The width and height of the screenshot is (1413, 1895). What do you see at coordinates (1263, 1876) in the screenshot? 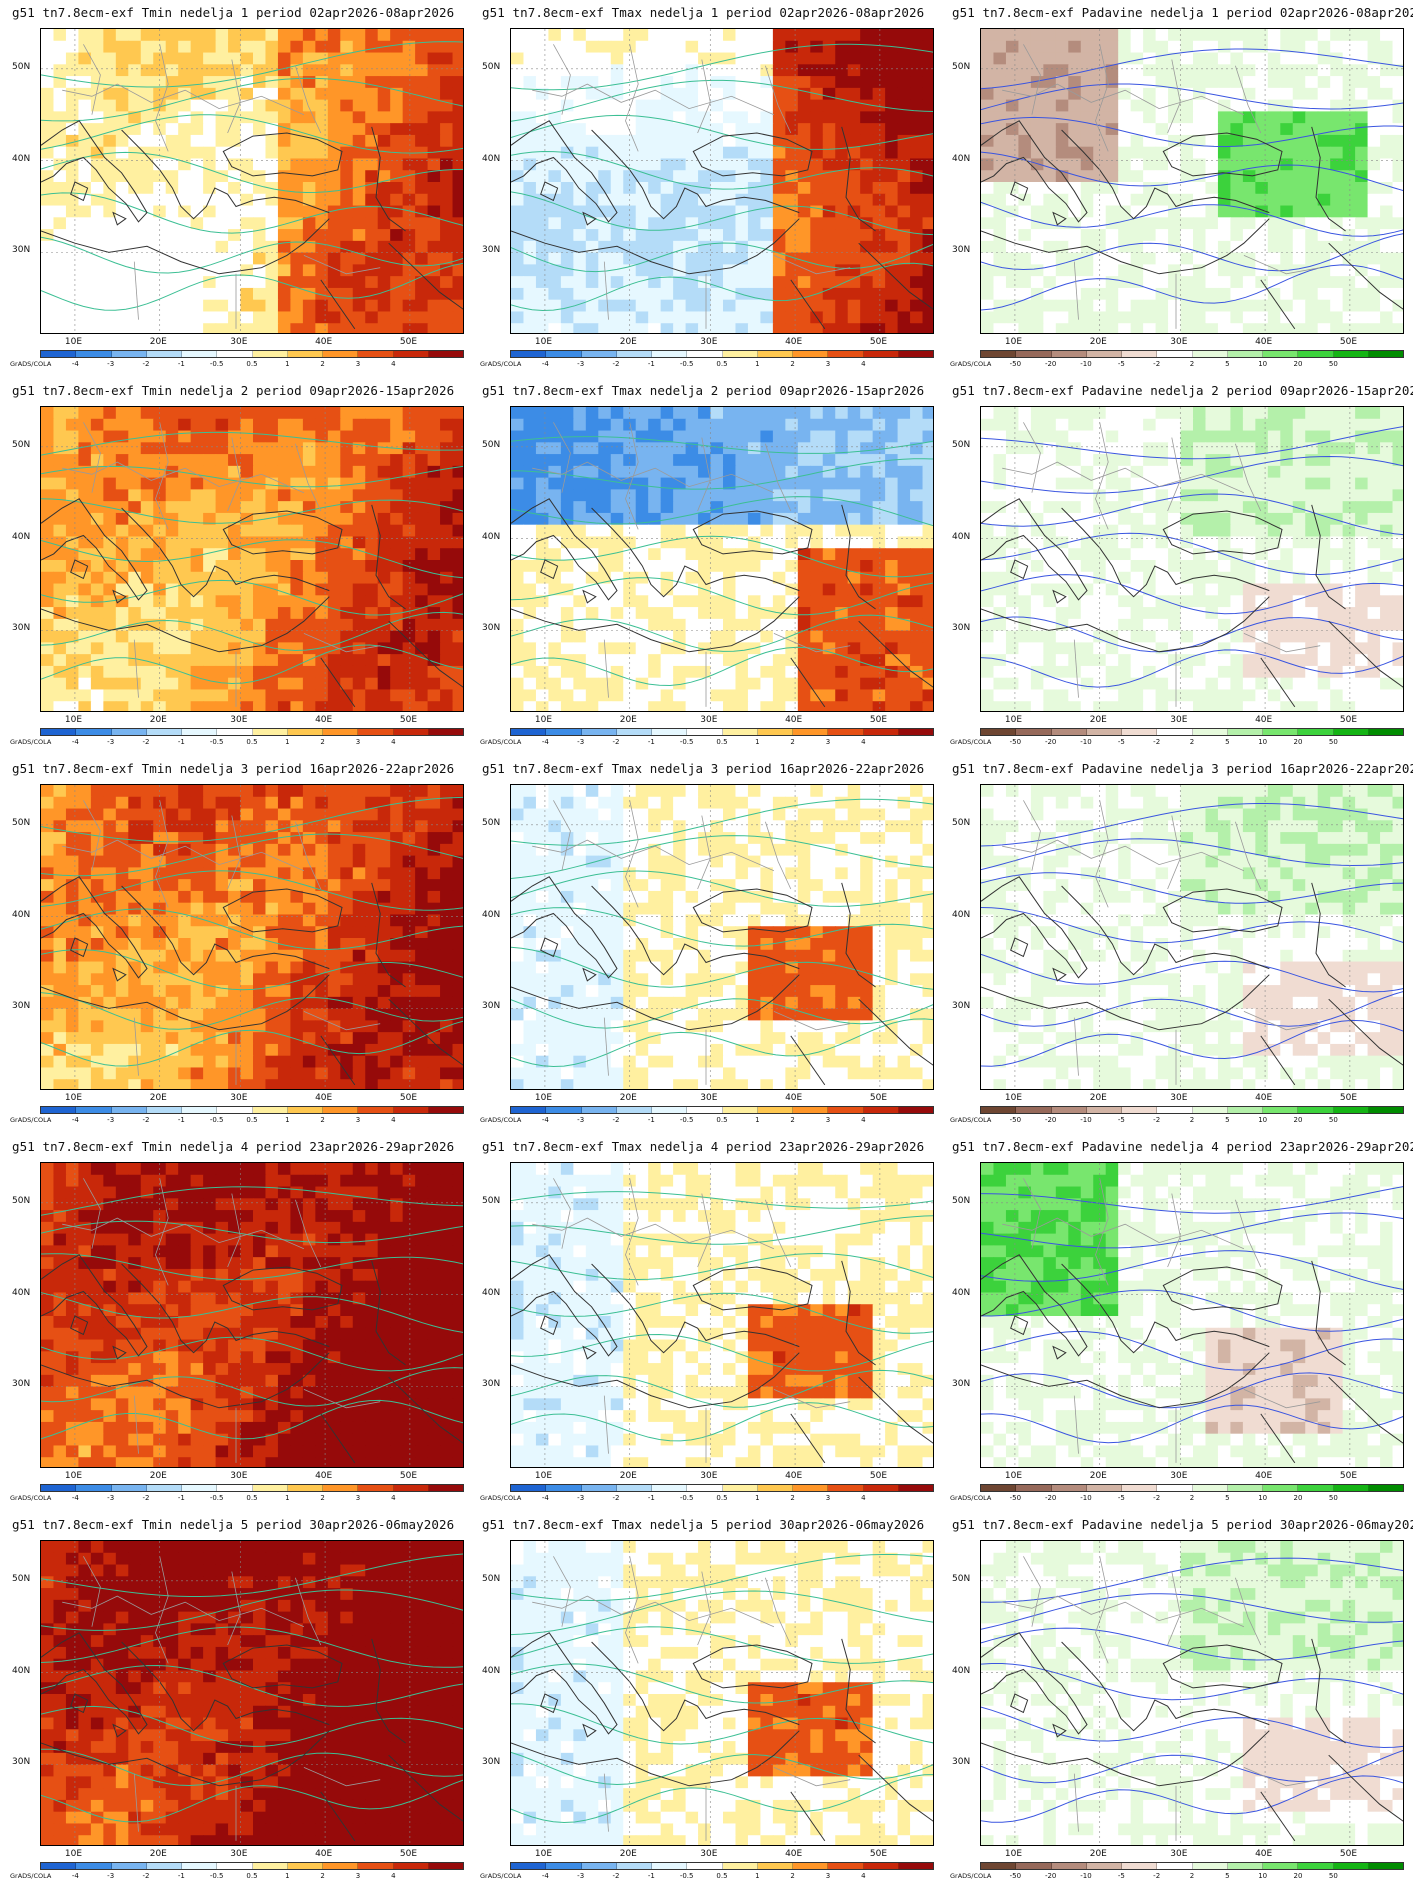
I see `colorbar-tick-label: 10` at bounding box center [1263, 1876].